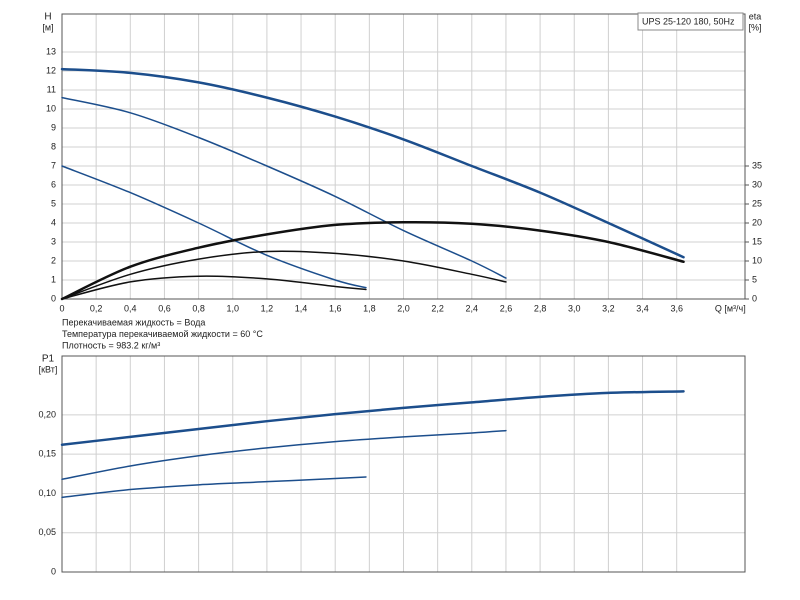 This screenshot has width=800, height=600. I want to click on y-tick-label: 2, so click(53, 260).